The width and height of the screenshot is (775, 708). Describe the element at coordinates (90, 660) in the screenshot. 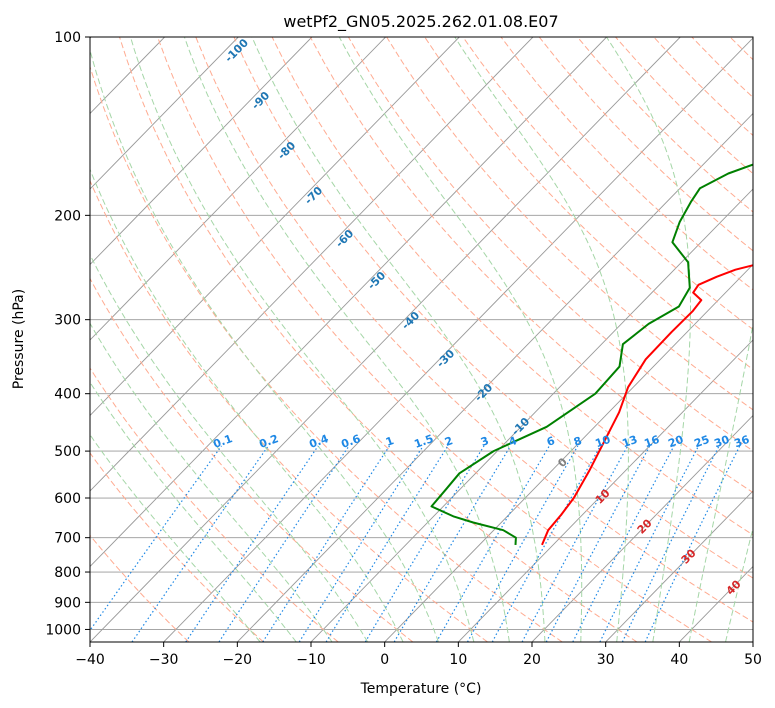

I see `x-tick-label: −40` at that location.